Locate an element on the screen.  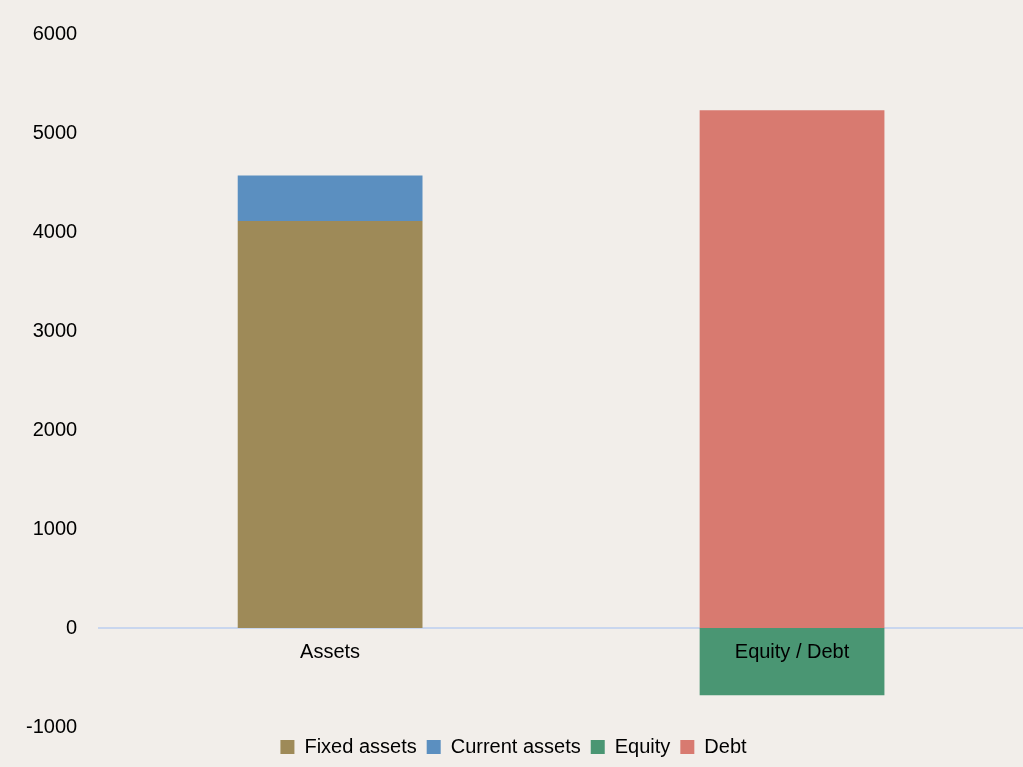
y-tick-label: 2000 is located at coordinates (55, 428).